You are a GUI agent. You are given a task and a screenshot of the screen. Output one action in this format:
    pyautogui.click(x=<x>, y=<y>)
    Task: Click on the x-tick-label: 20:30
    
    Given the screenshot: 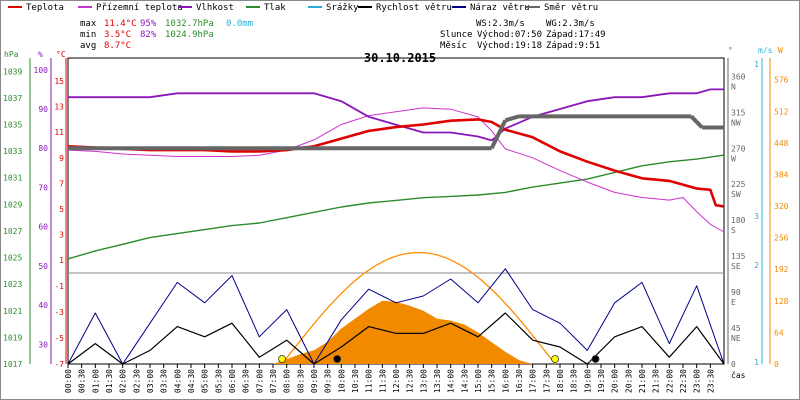 What is the action you would take?
    pyautogui.click(x=628, y=381)
    